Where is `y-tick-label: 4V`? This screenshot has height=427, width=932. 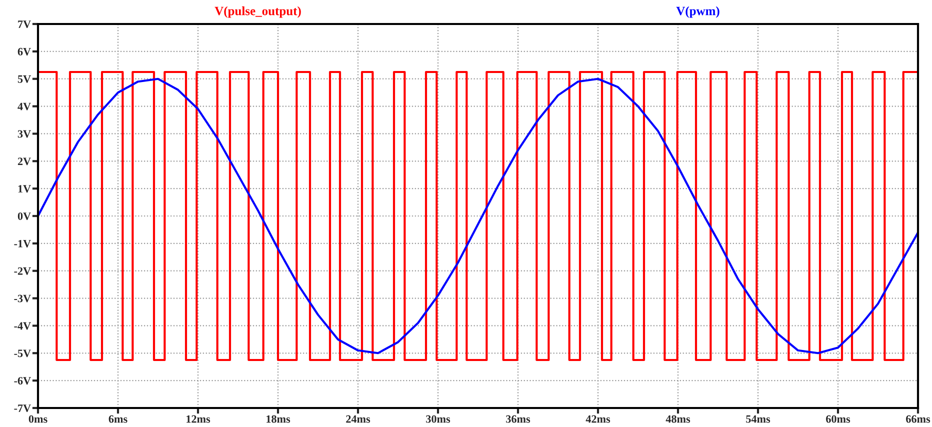
y-tick-label: 4V is located at coordinates (24, 106).